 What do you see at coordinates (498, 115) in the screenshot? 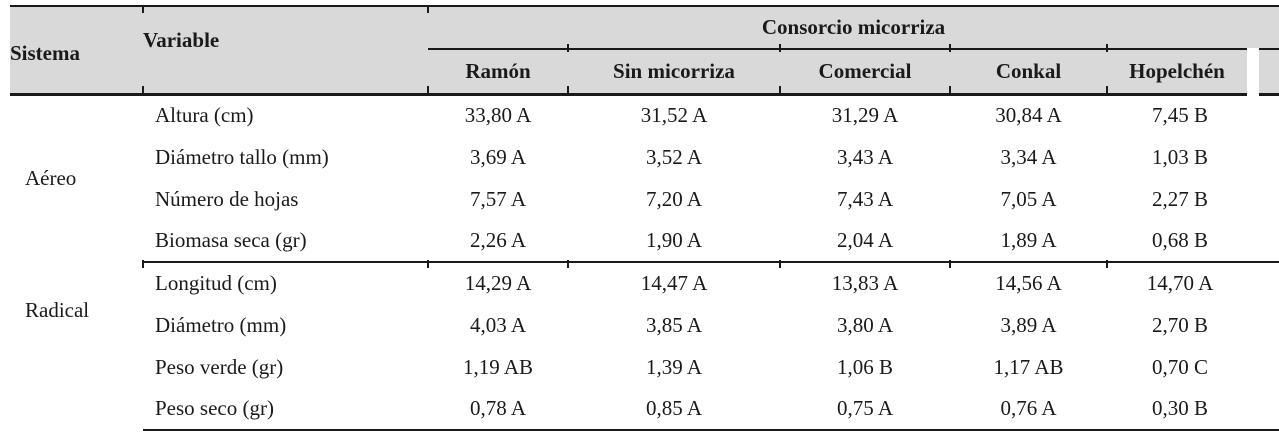
I see `value-cell: 33,80 A` at bounding box center [498, 115].